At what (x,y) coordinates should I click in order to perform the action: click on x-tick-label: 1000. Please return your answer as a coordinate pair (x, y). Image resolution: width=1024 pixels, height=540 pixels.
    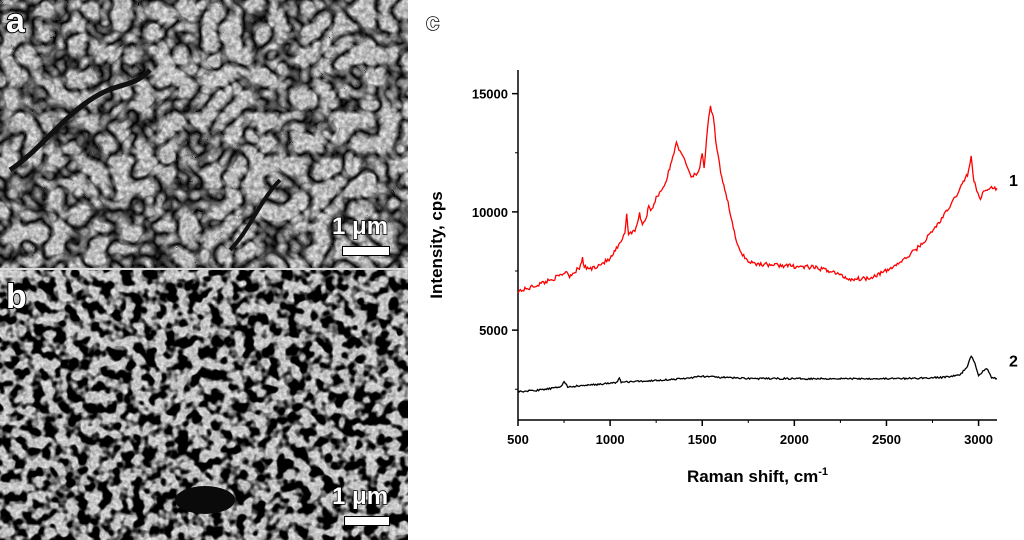
    Looking at the image, I should click on (610, 439).